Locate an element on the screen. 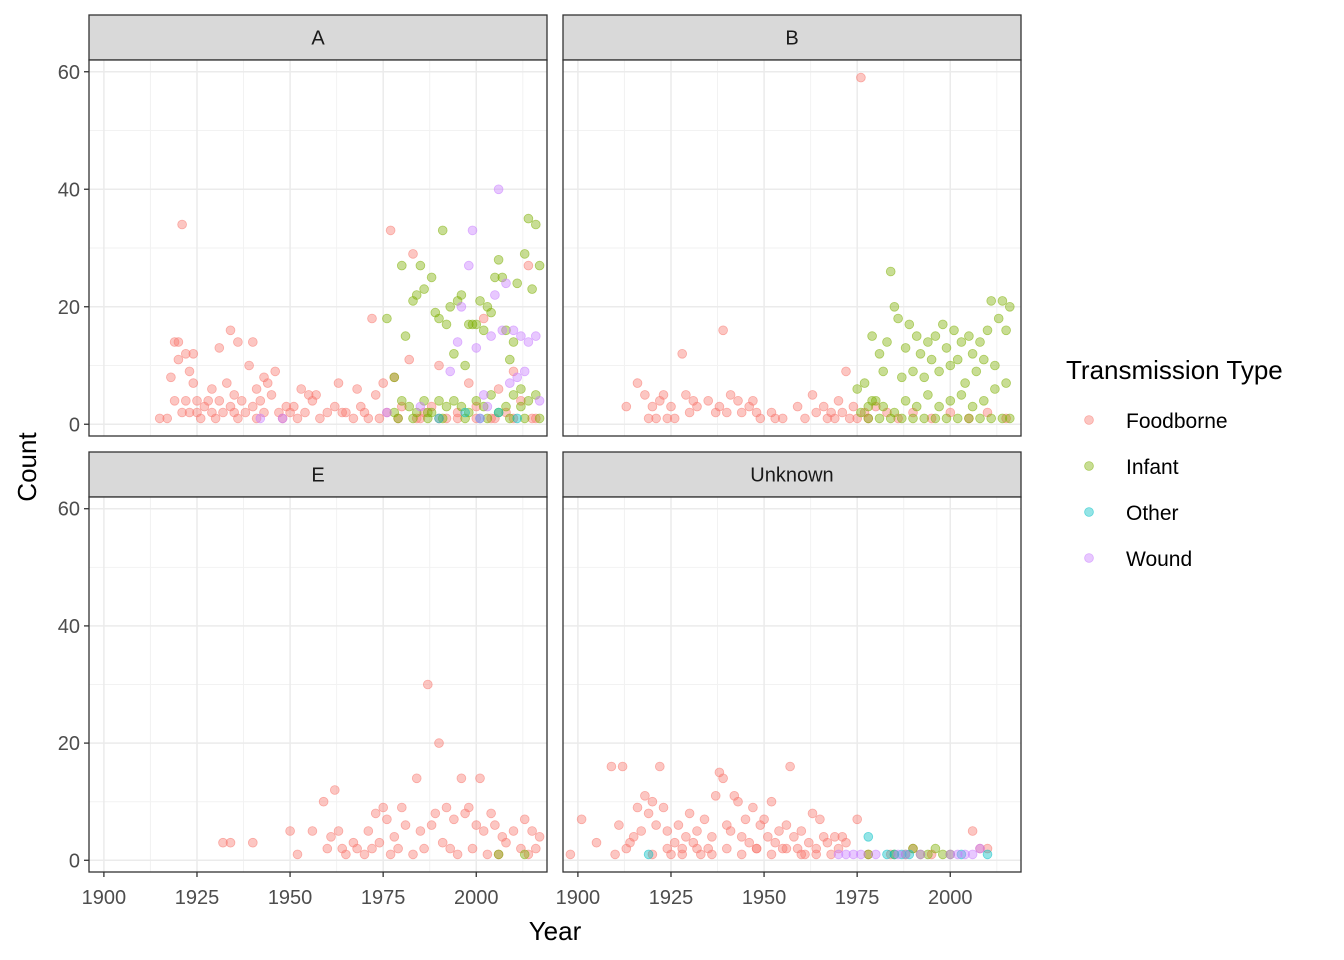 Image resolution: width=1344 pixels, height=960 pixels. legend-label-infant: Infant is located at coordinates (1152, 467).